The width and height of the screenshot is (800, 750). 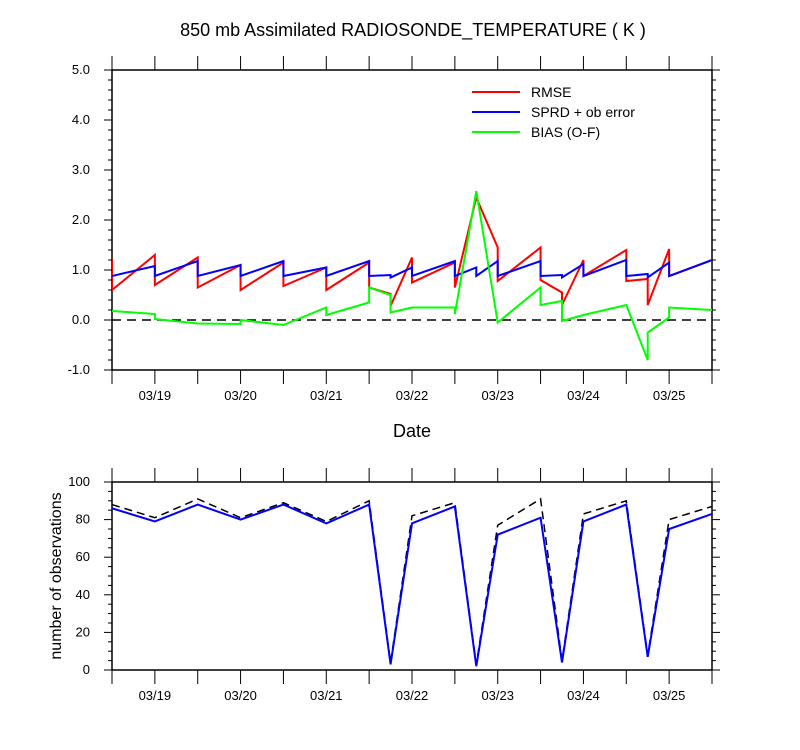 I want to click on y-tick-label: 0.0, so click(x=81, y=319).